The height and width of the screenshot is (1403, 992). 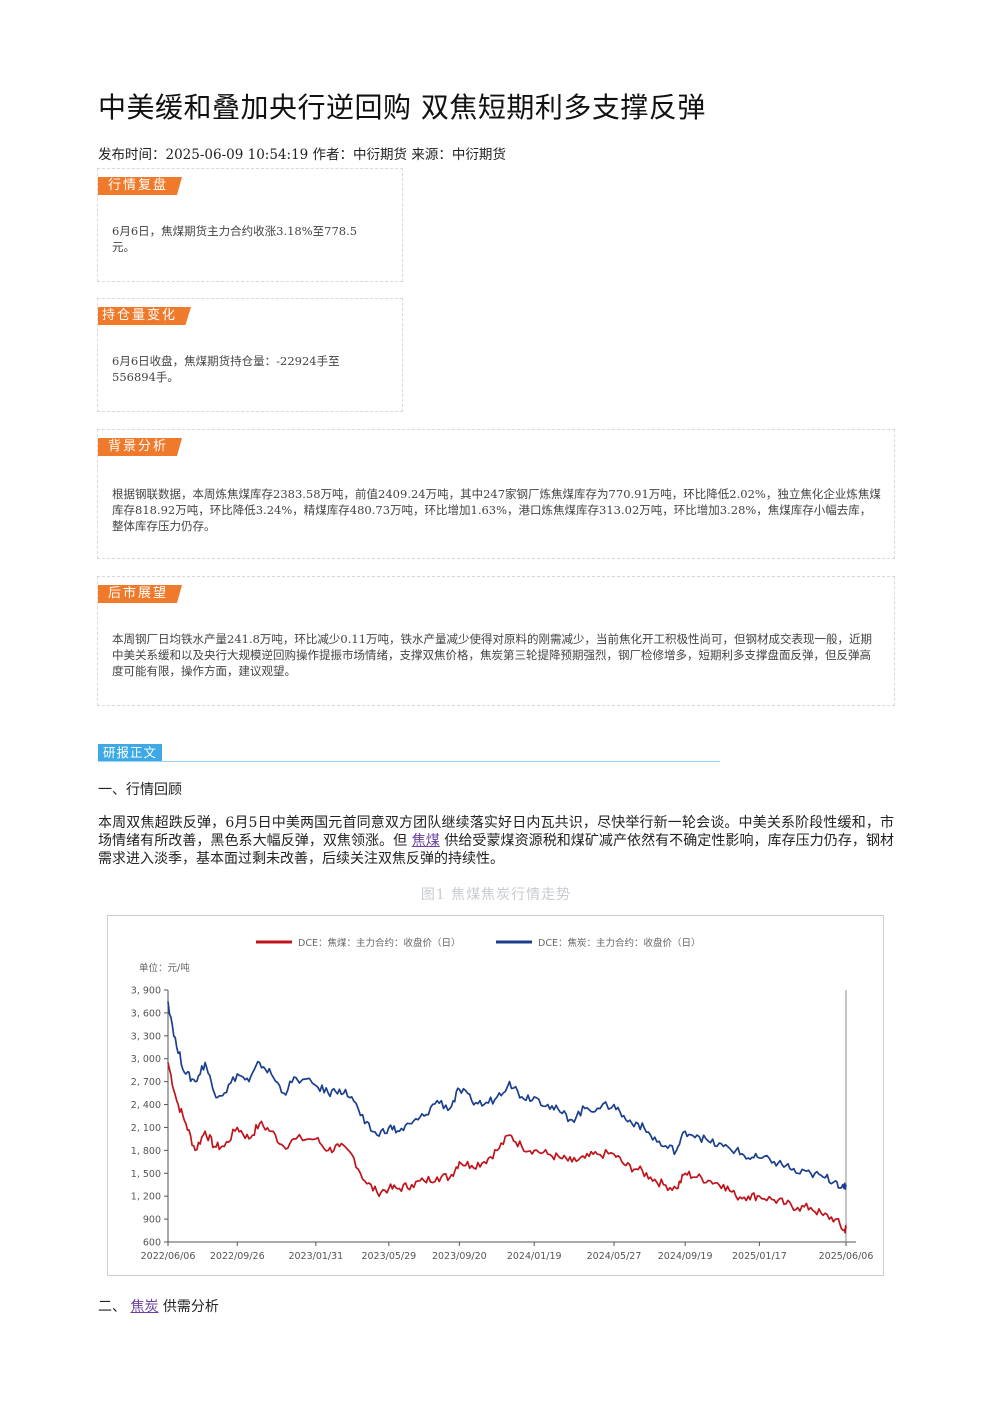 What do you see at coordinates (409, 761) in the screenshot?
I see `report-divider` at bounding box center [409, 761].